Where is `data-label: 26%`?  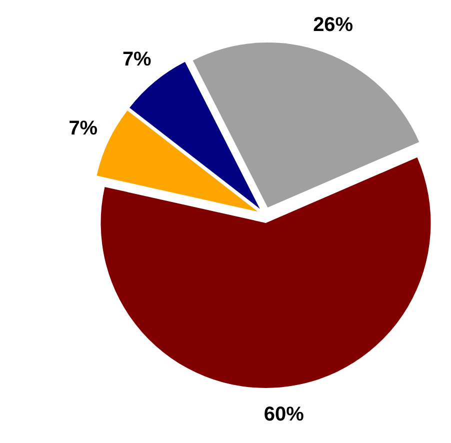 data-label: 26% is located at coordinates (333, 25).